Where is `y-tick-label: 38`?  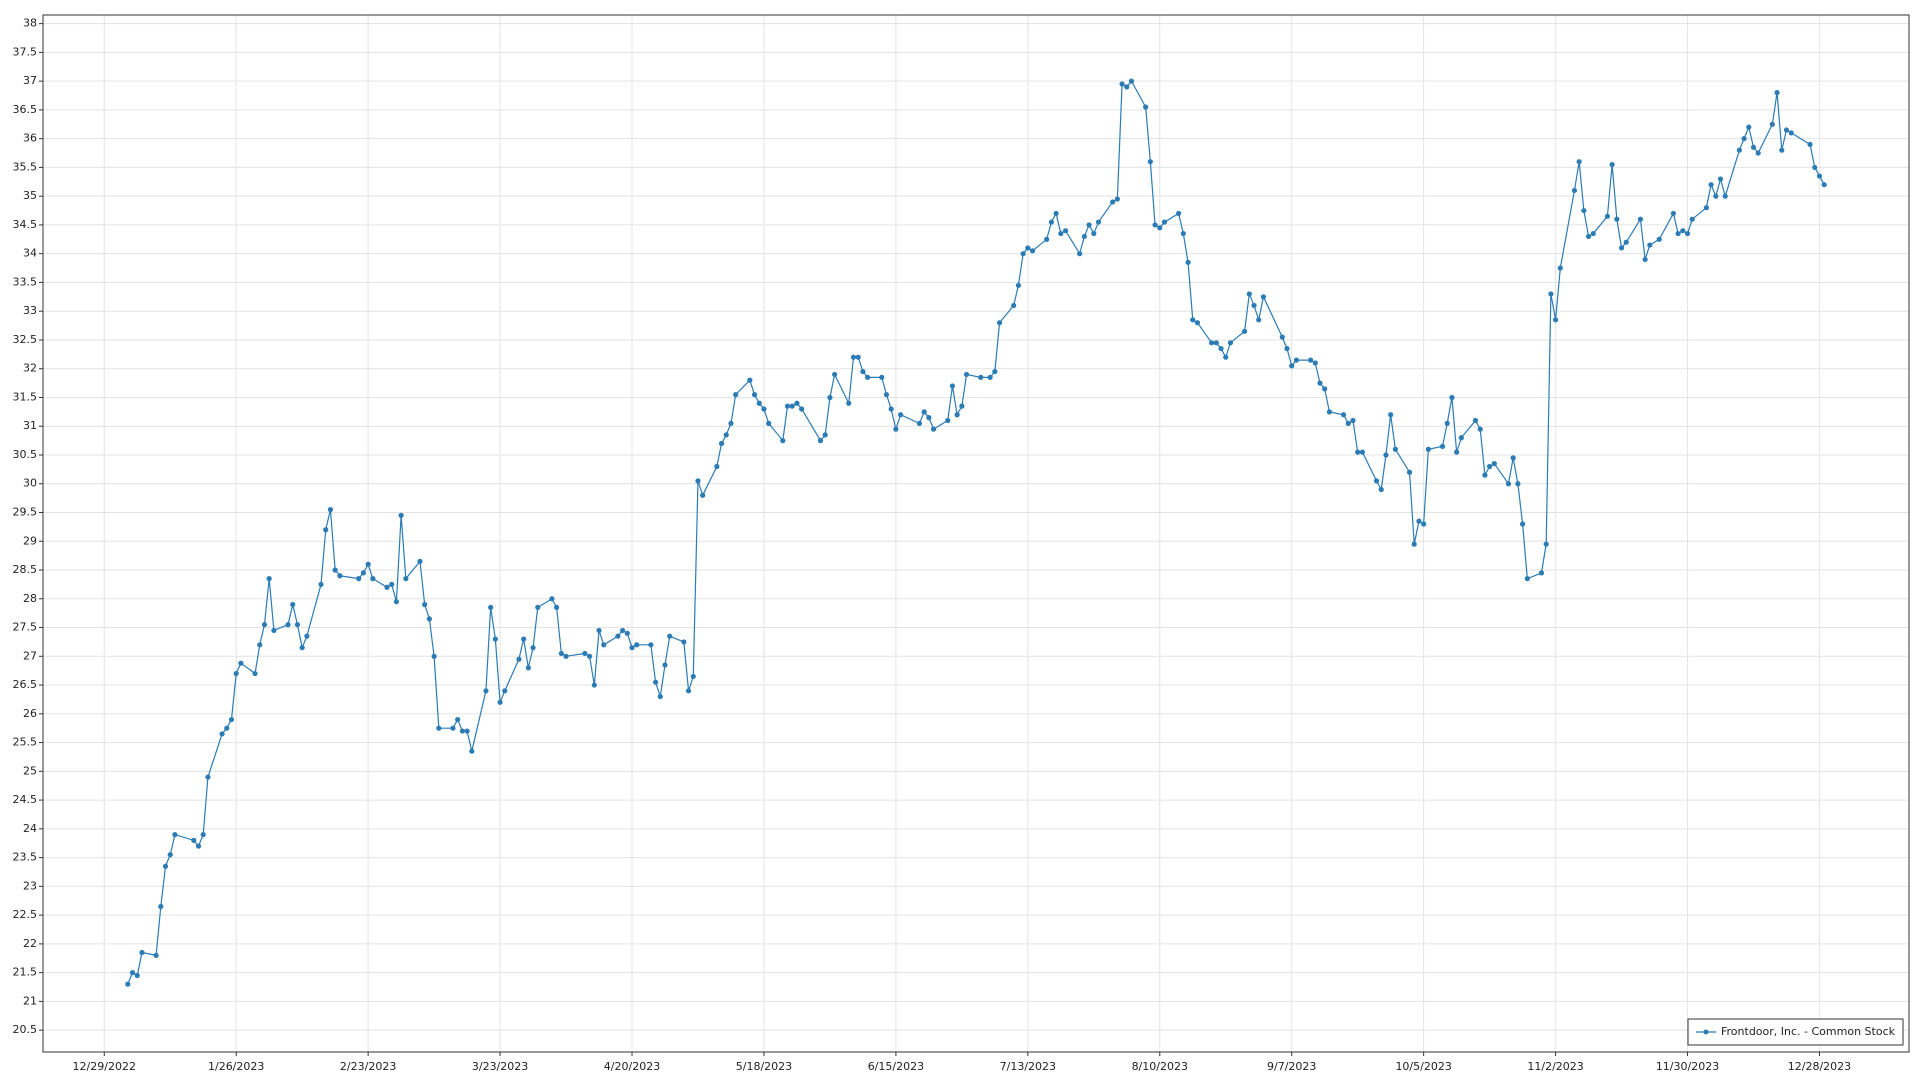 y-tick-label: 38 is located at coordinates (30, 23).